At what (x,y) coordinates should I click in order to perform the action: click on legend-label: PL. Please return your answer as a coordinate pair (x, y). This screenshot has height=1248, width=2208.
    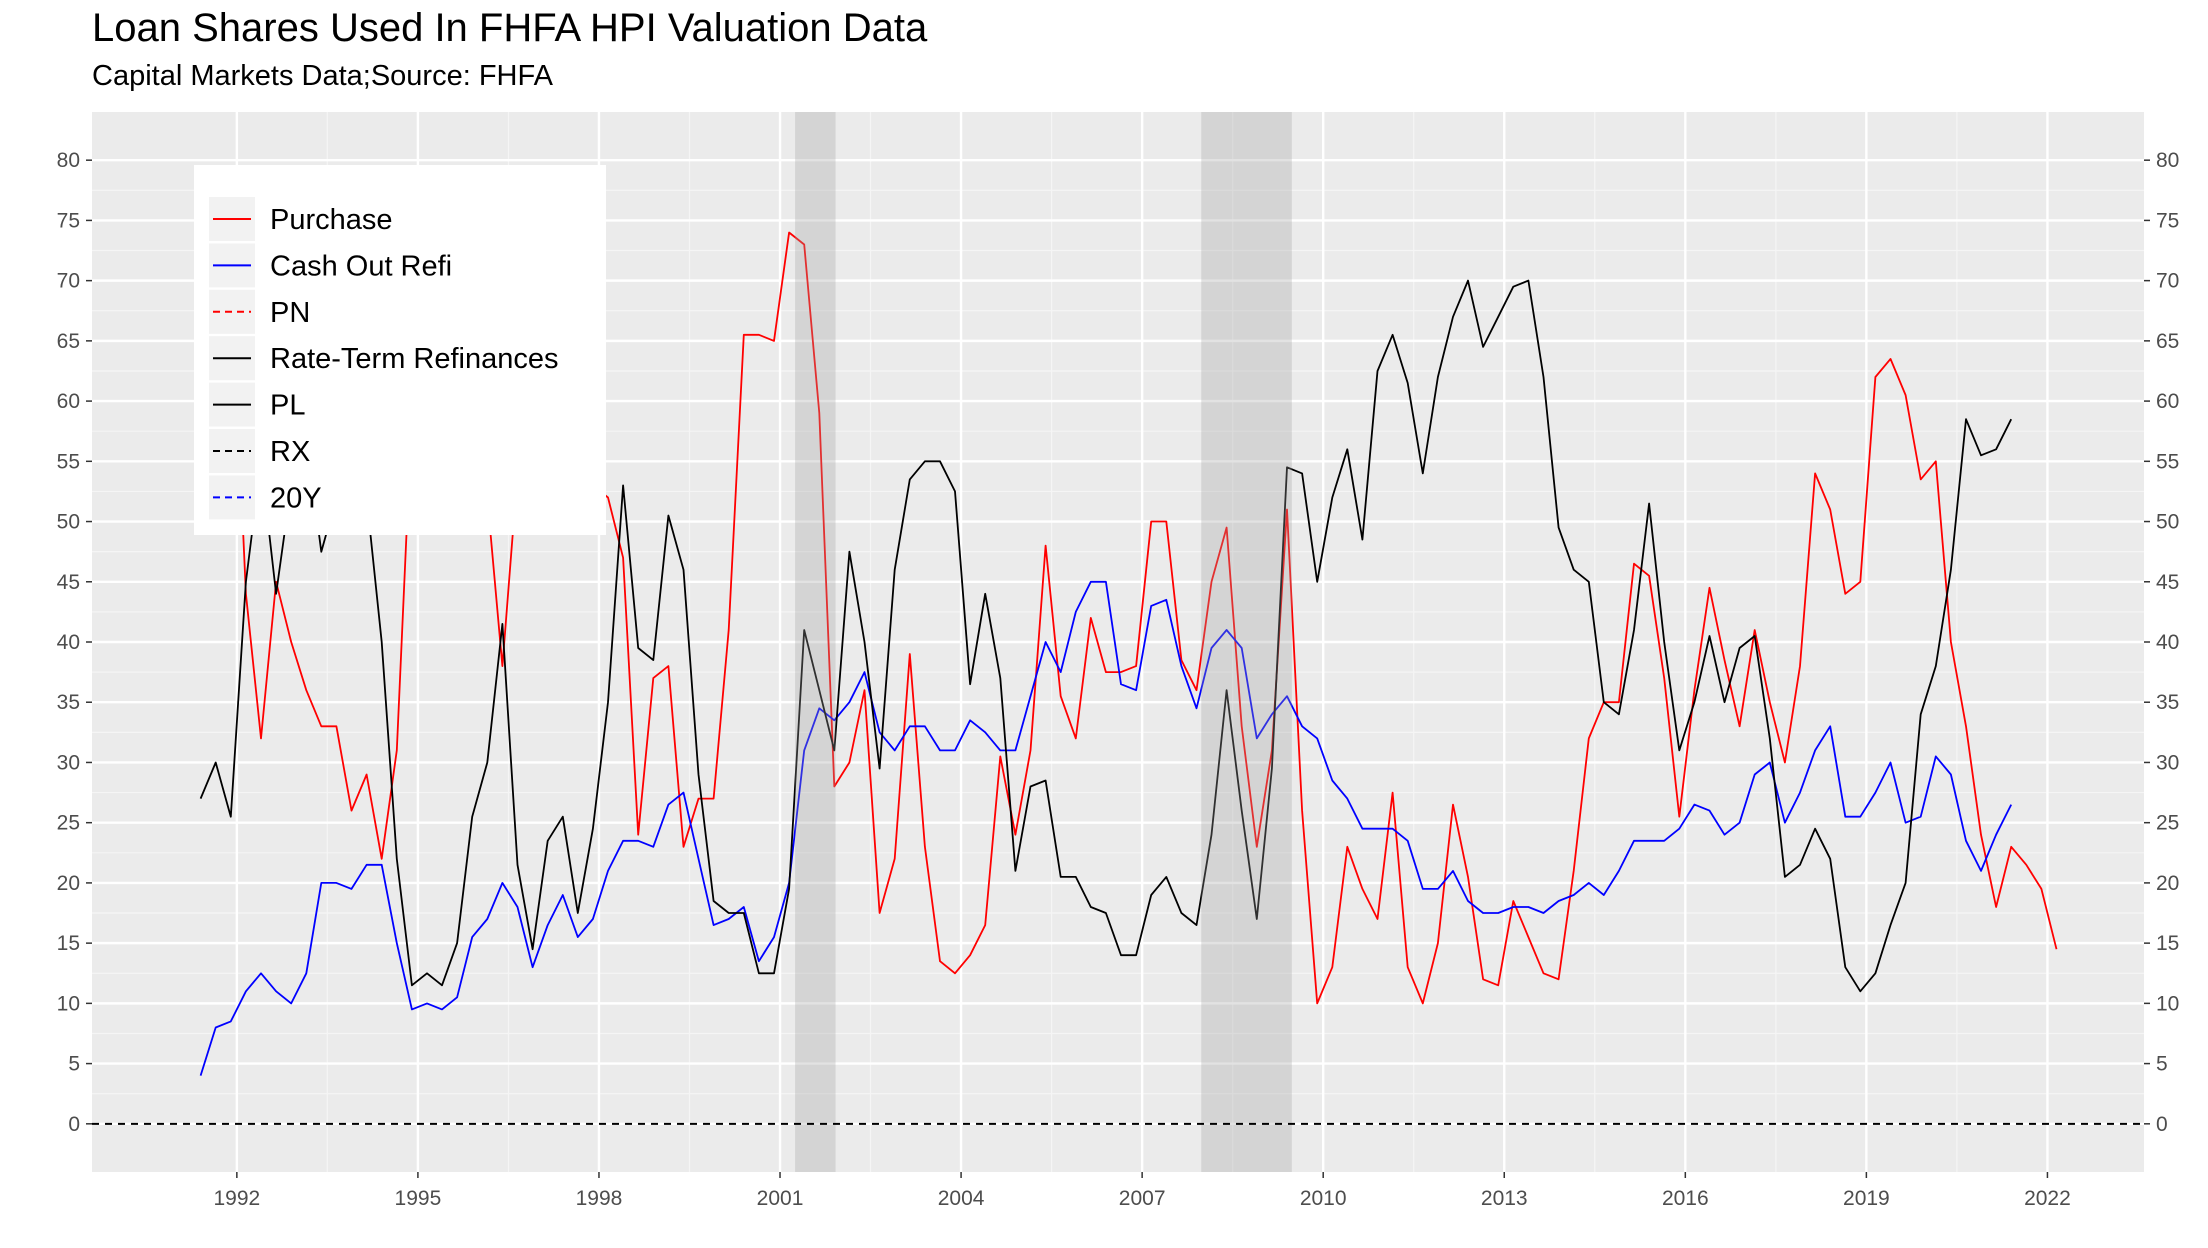
    Looking at the image, I should click on (287, 406).